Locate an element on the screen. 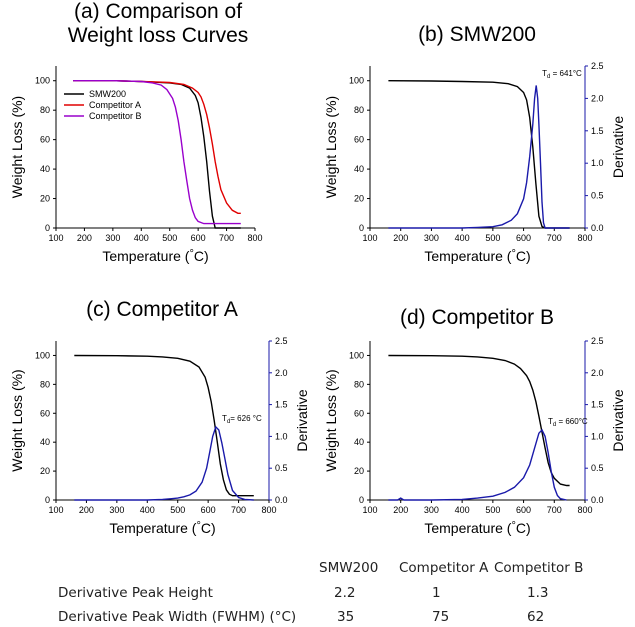 This screenshot has height=627, width=635. peak-annotation: Td = 641°C is located at coordinates (562, 74).